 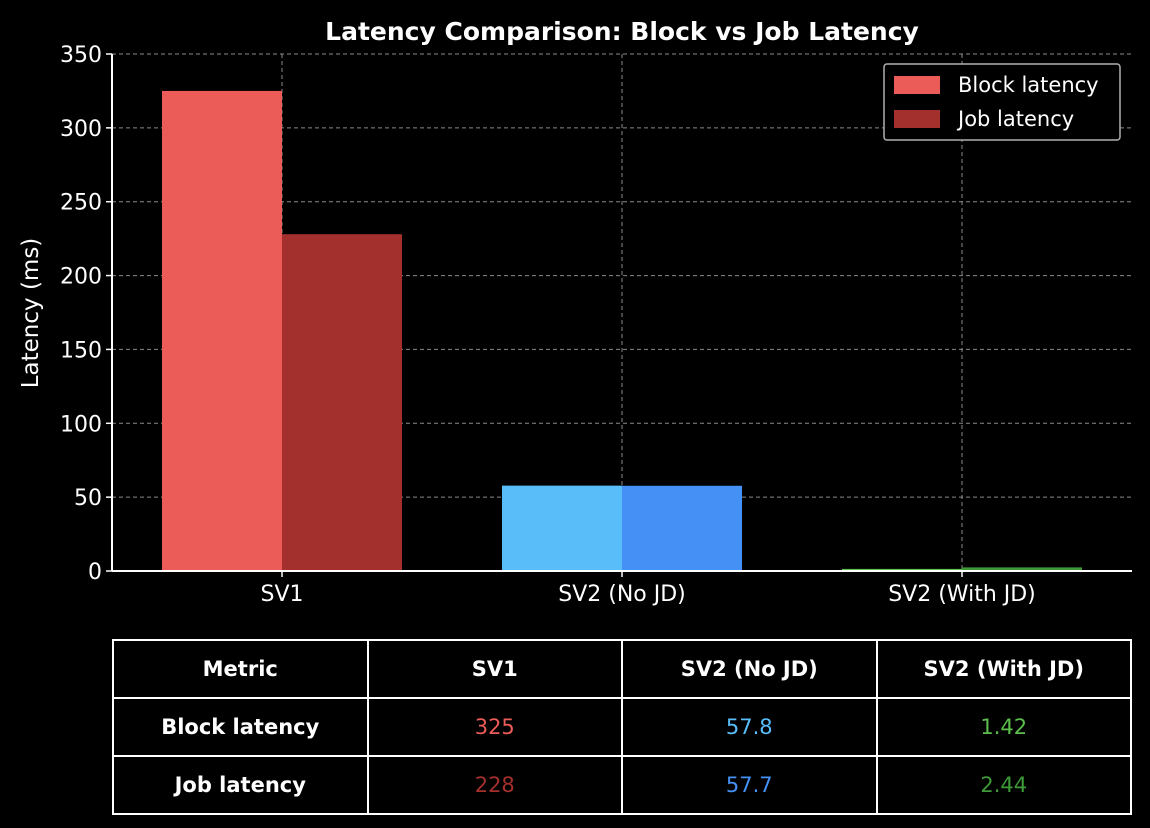 What do you see at coordinates (1003, 669) in the screenshot?
I see `table-header-cell: SV2 (With JD)` at bounding box center [1003, 669].